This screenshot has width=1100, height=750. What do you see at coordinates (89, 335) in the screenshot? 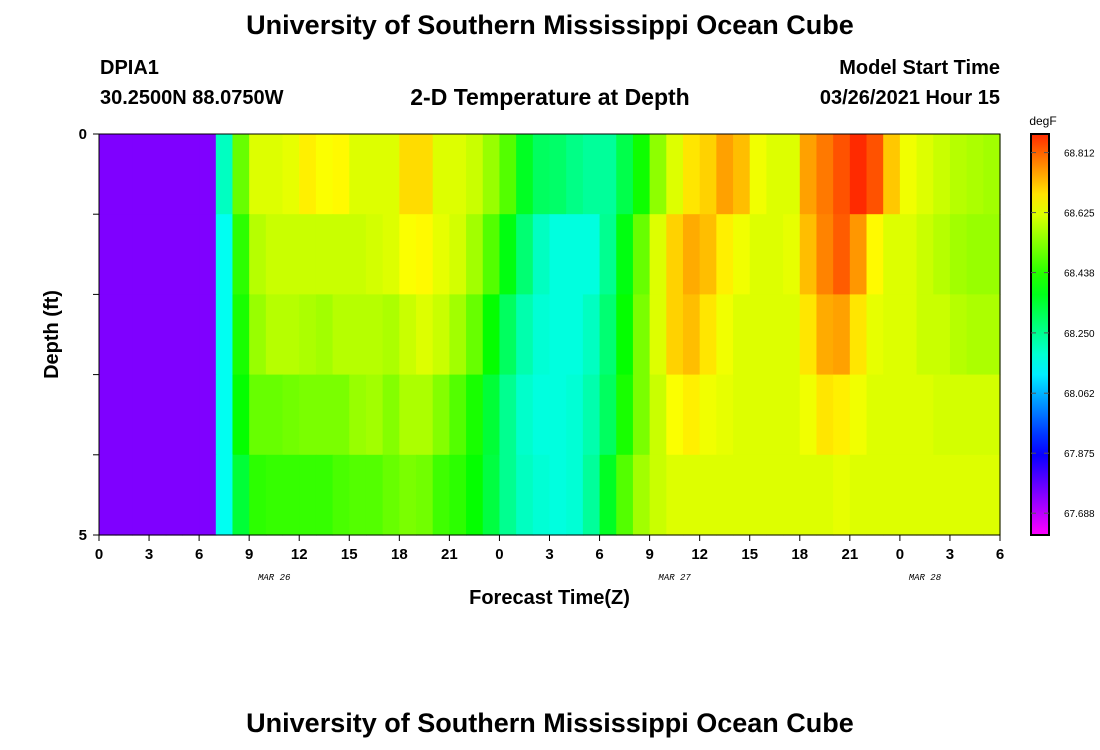
I see `y-axis: 05` at bounding box center [89, 335].